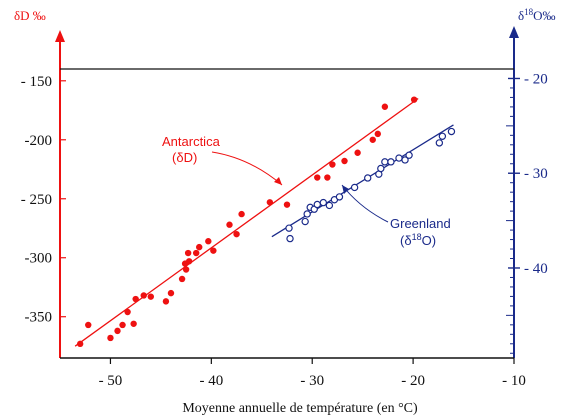 The height and width of the screenshot is (418, 573). I want to click on greenland-label-superscript: 18, so click(417, 237).